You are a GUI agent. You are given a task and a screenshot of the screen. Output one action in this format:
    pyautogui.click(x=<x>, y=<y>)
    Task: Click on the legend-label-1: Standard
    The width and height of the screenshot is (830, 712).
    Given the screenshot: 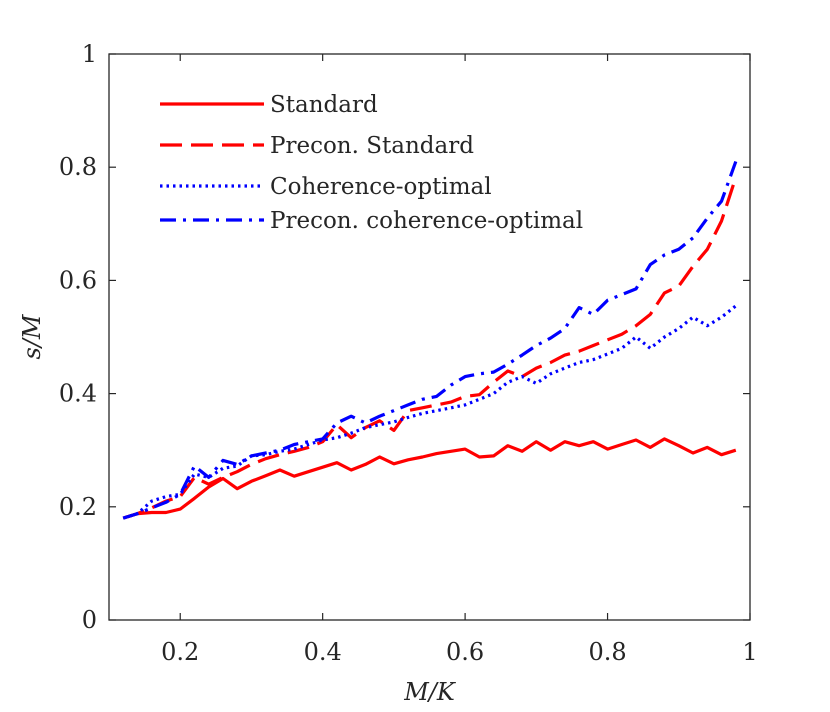 What is the action you would take?
    pyautogui.click(x=324, y=105)
    